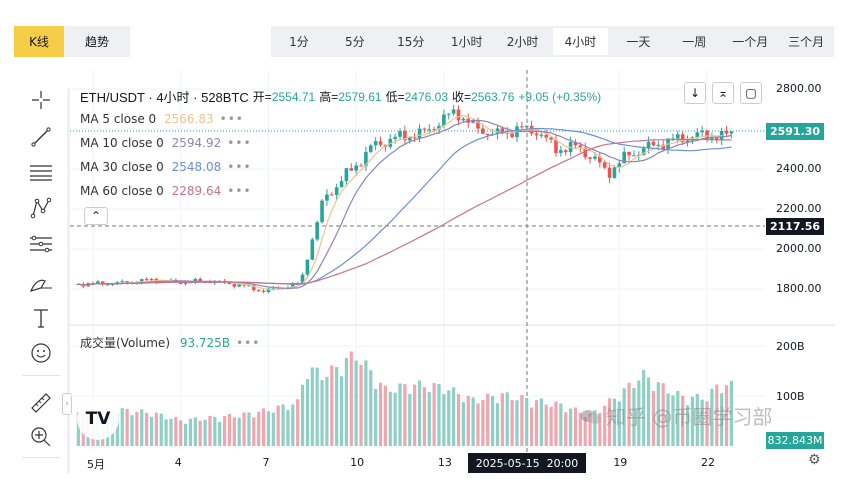 This screenshot has width=854, height=488. What do you see at coordinates (426, 97) in the screenshot?
I see `low-value: 2476.03` at bounding box center [426, 97].